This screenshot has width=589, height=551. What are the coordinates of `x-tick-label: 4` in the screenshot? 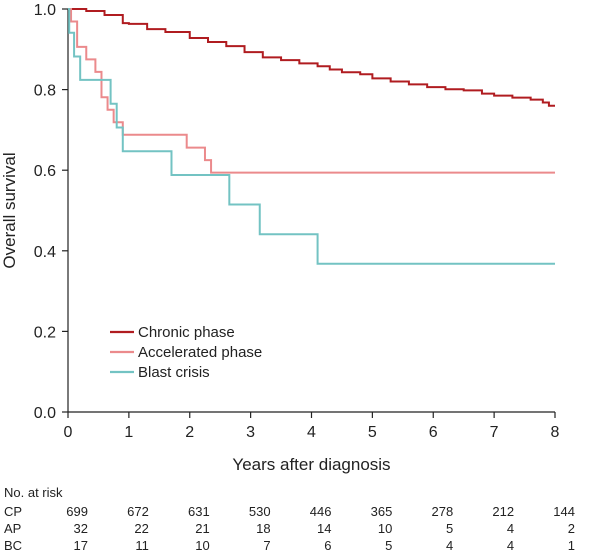 It's located at (311, 432).